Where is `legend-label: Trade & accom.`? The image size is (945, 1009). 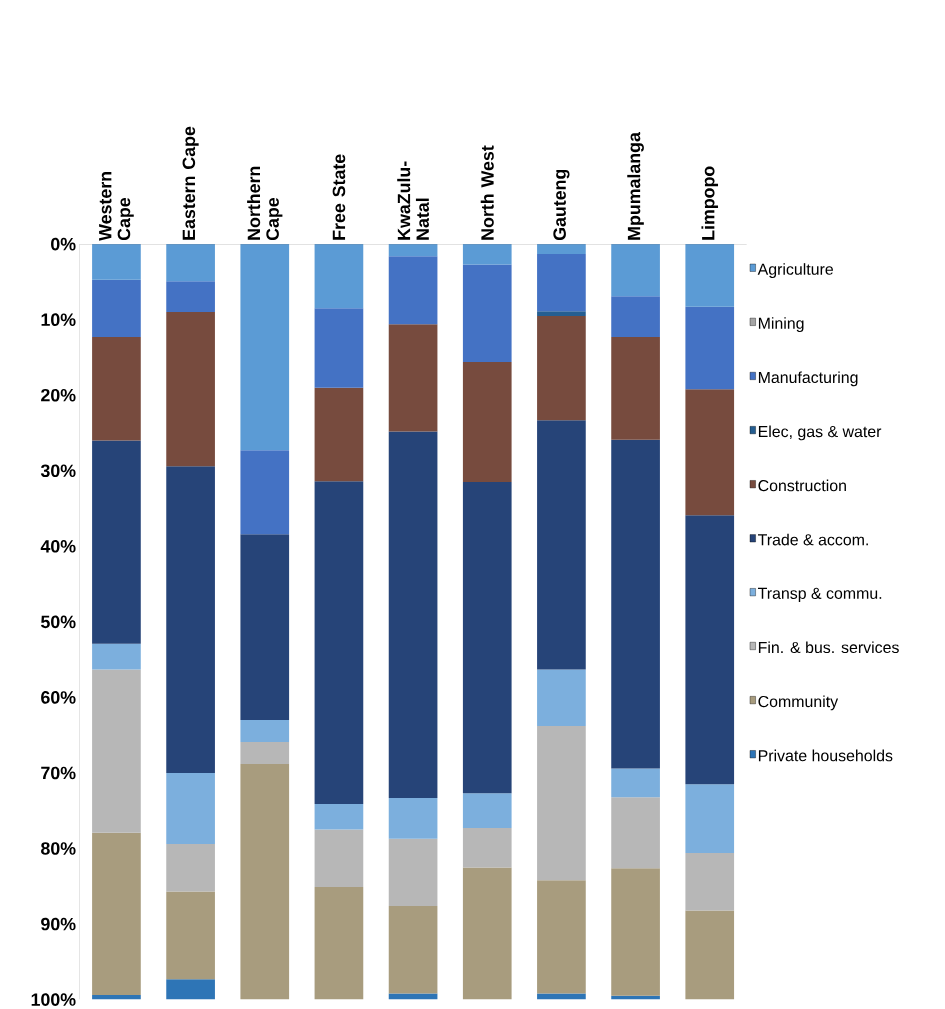 legend-label: Trade & accom. is located at coordinates (813, 539).